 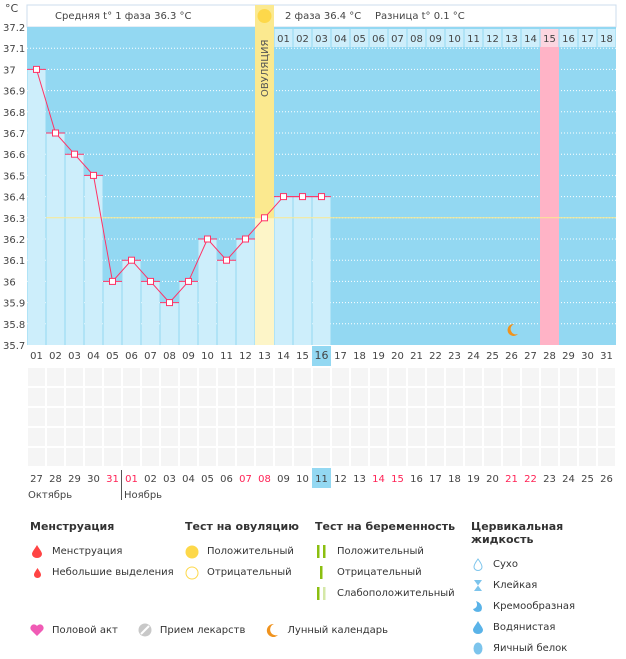 I want to click on cycle-day-label: 18, so click(x=359, y=356).